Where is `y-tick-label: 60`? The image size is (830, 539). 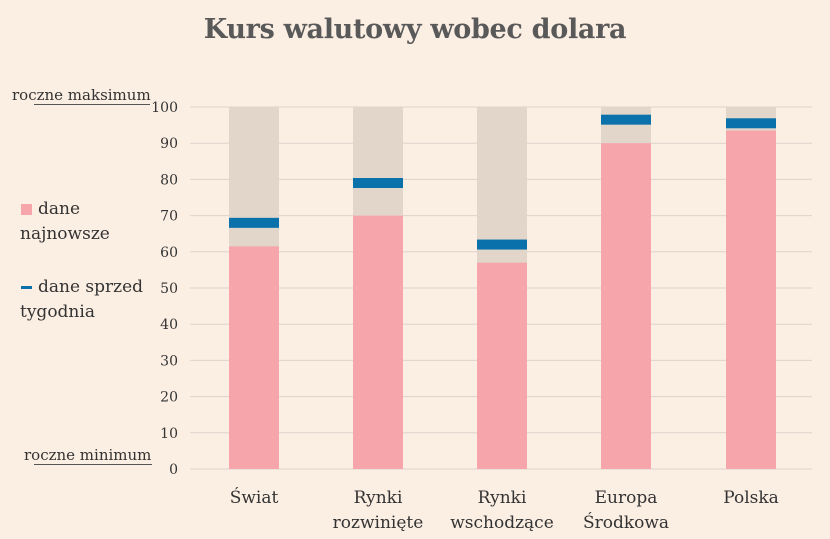 y-tick-label: 60 is located at coordinates (169, 253).